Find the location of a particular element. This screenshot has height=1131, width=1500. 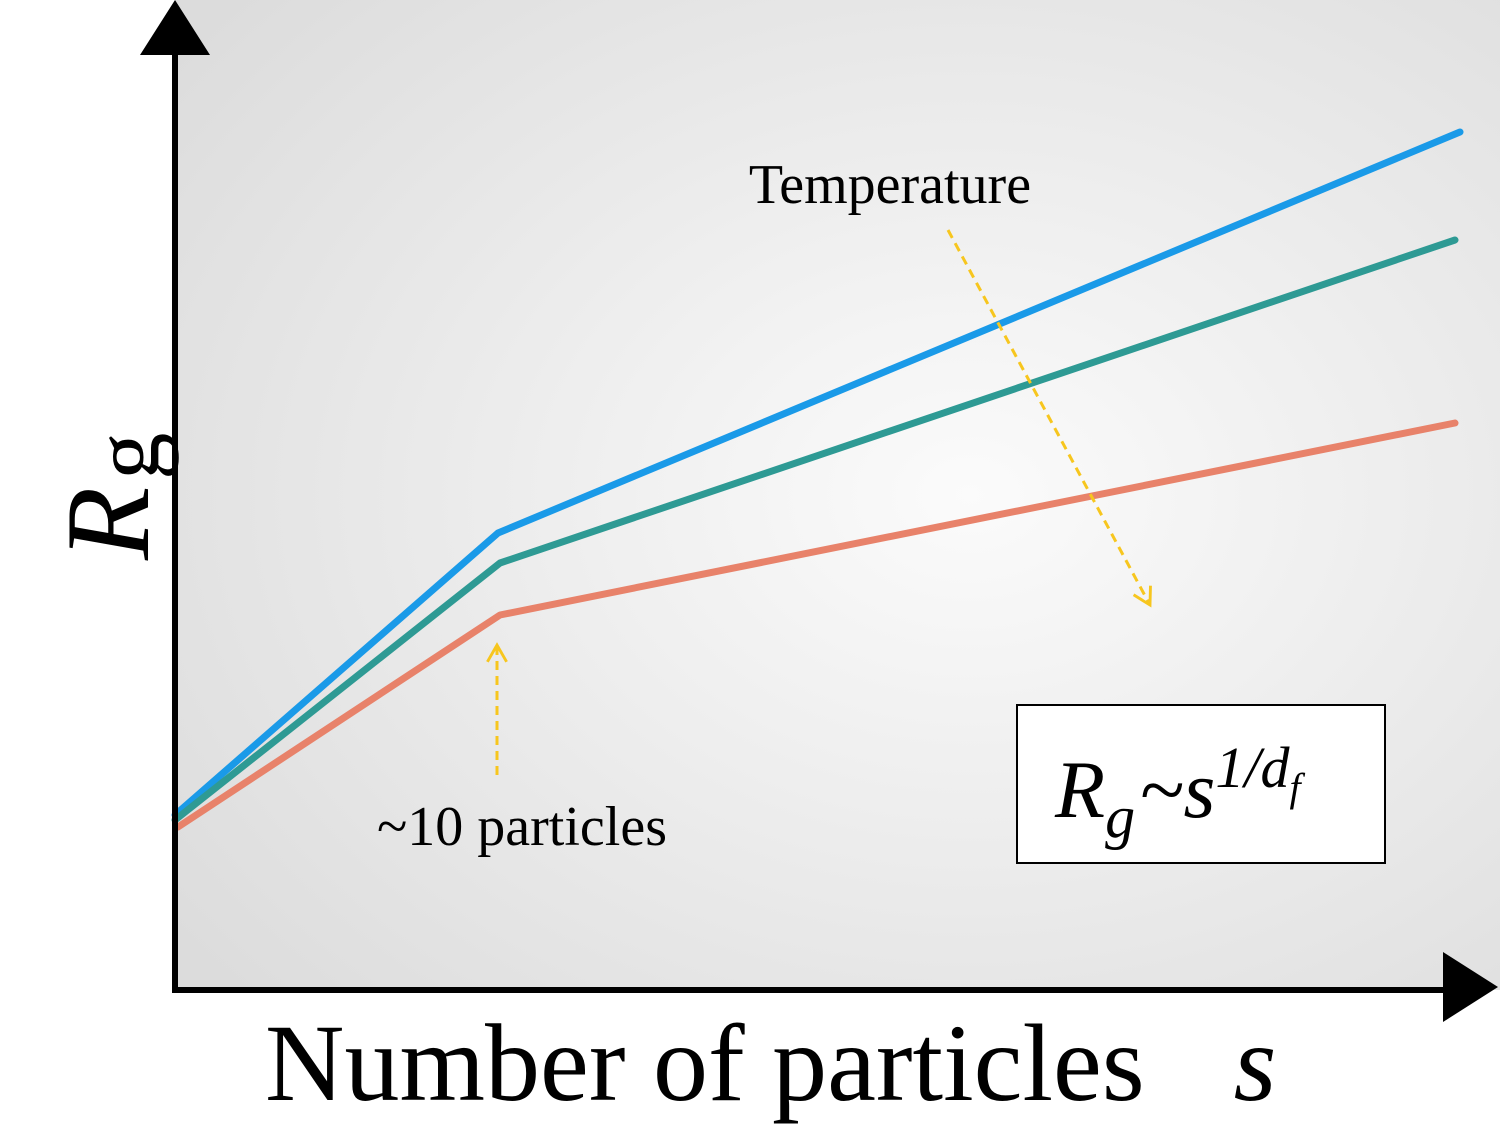

formula-lhs-subscript: g is located at coordinates (1120, 817).